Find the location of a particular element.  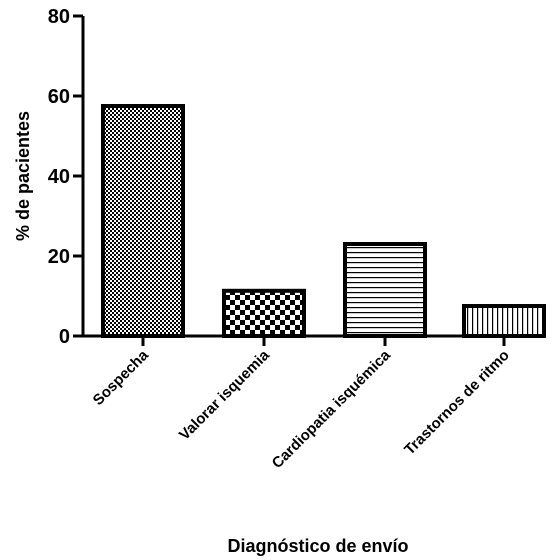

y-axis-title: % de pacientes is located at coordinates (23, 176).